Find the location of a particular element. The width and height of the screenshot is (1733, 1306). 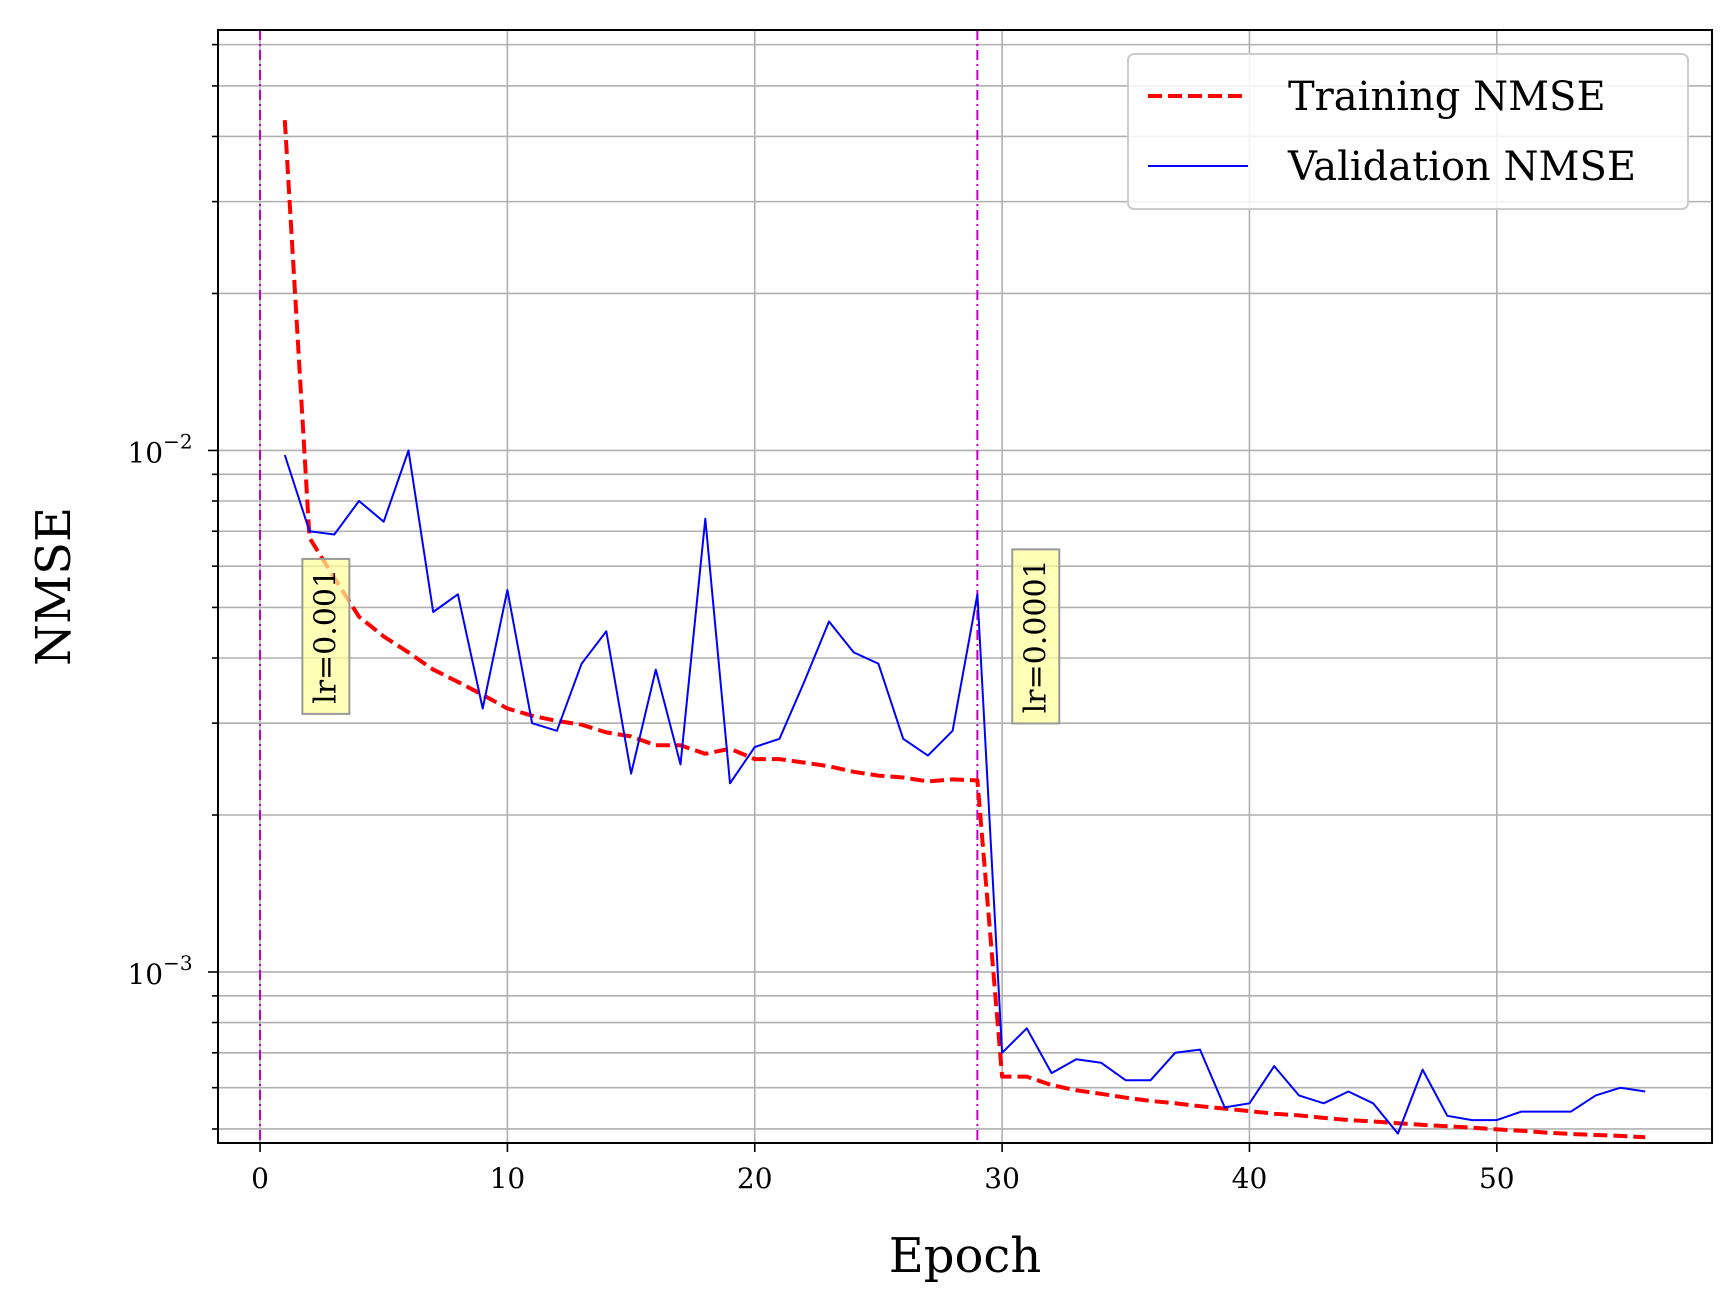

annotation-label: lr=0.0001 is located at coordinates (1035, 636).